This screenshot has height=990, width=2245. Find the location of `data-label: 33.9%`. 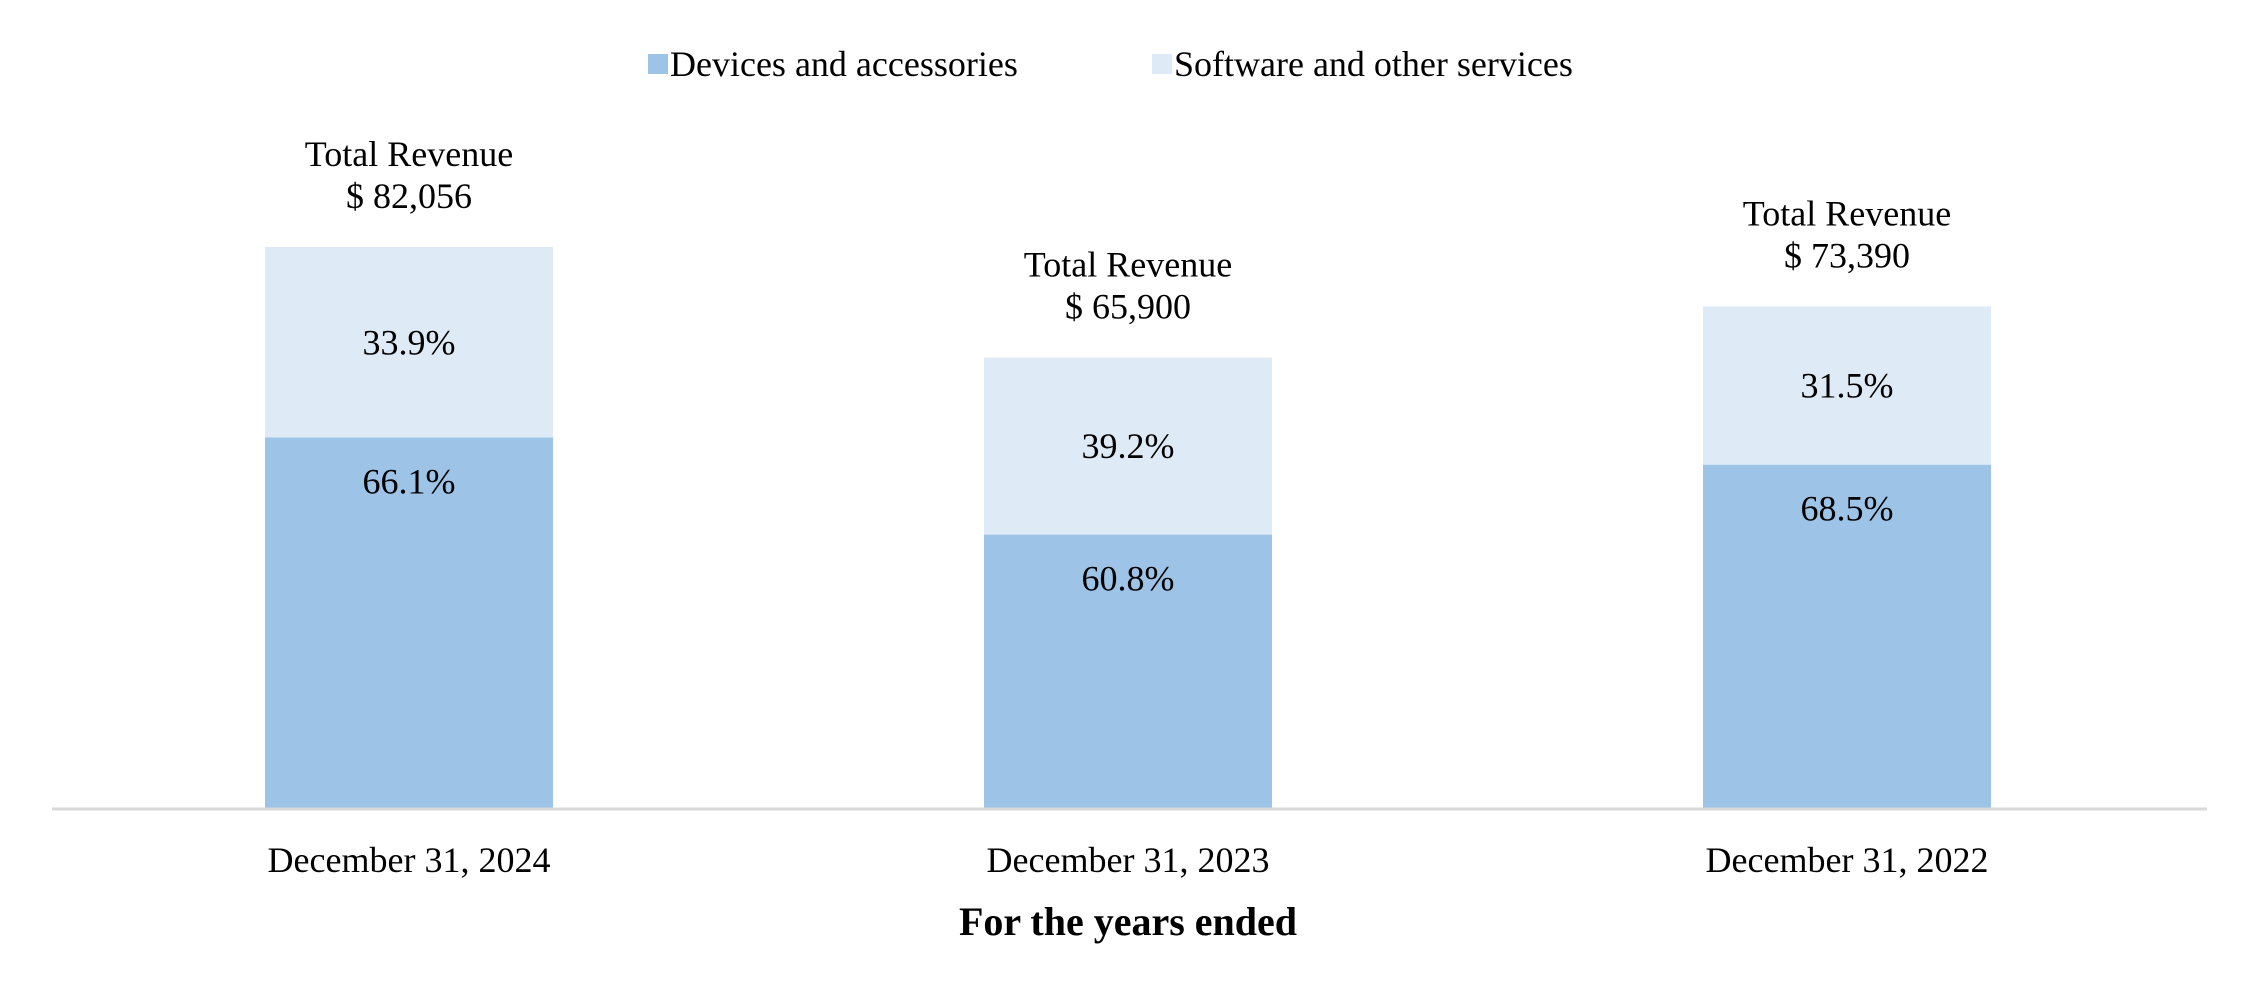

data-label: 33.9% is located at coordinates (409, 342).